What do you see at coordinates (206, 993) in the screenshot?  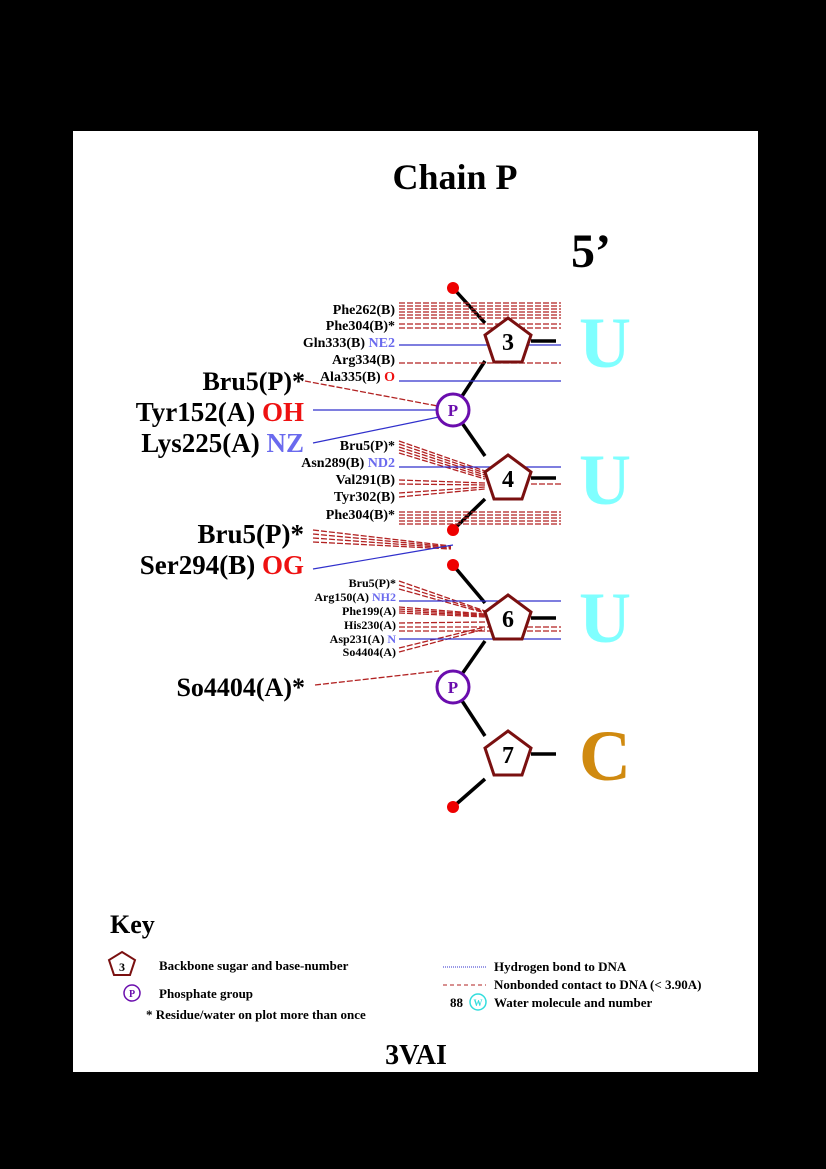 I see `legend-phosphate-text: Phosphate group` at bounding box center [206, 993].